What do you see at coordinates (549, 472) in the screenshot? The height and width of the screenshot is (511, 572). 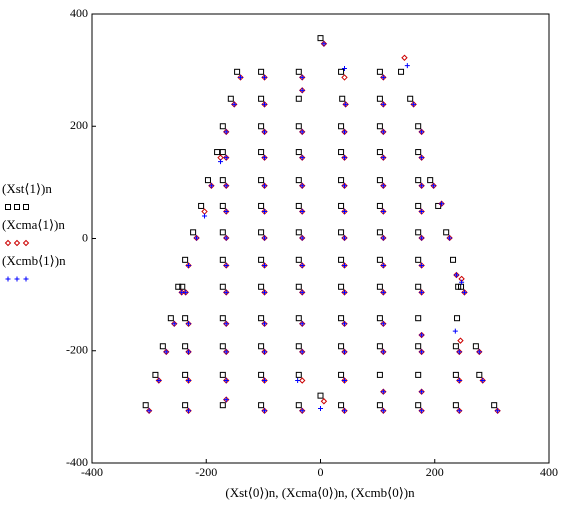 I see `x-tick-label: 400` at bounding box center [549, 472].